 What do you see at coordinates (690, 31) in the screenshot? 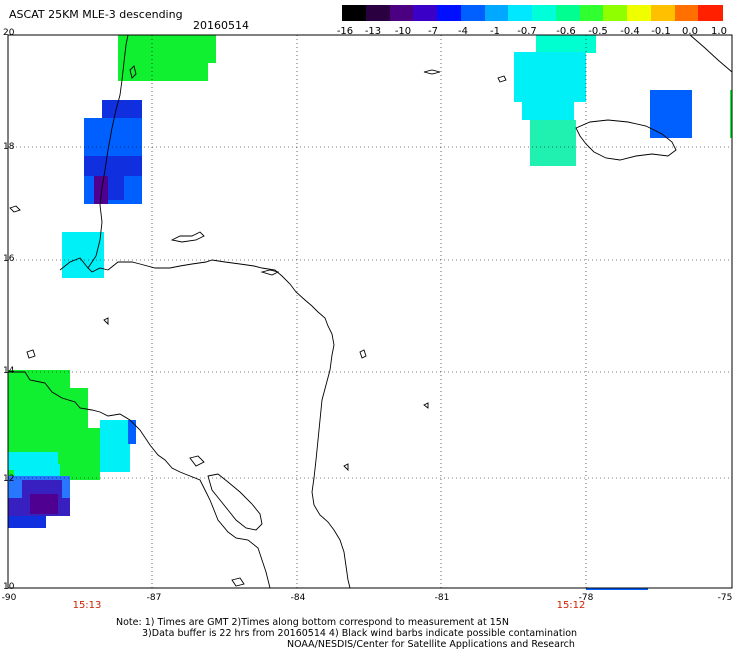
I see `colorbar-tick-label: 0.0` at bounding box center [690, 31].